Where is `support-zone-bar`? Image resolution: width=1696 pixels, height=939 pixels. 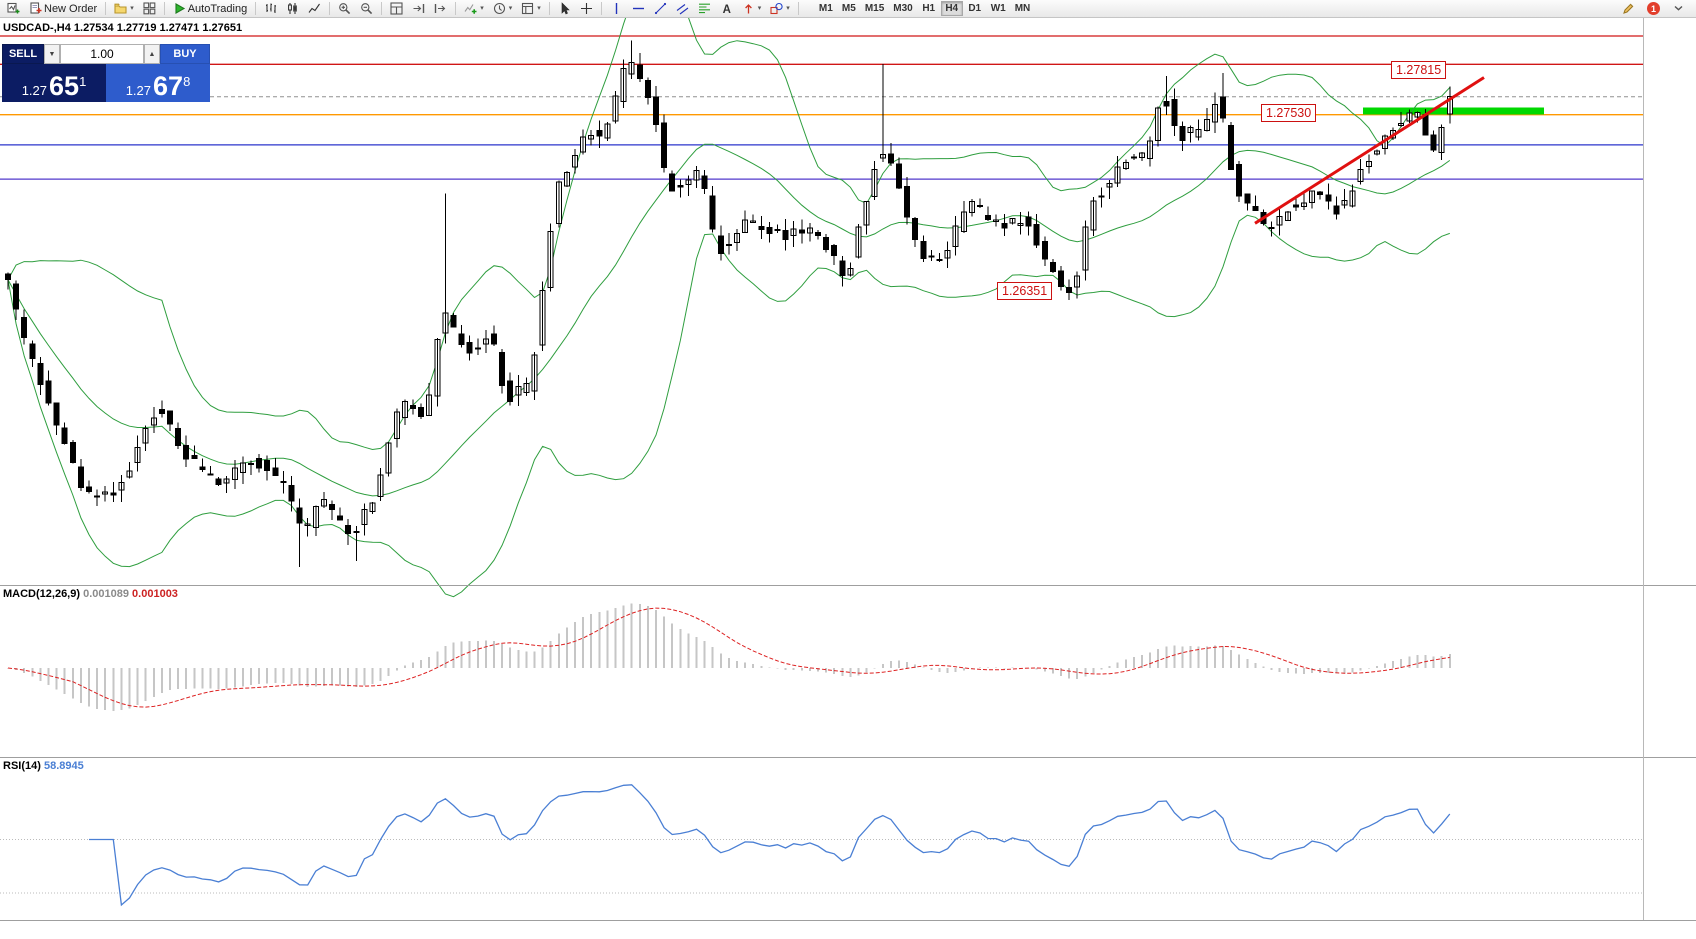
support-zone-bar is located at coordinates (1453, 111).